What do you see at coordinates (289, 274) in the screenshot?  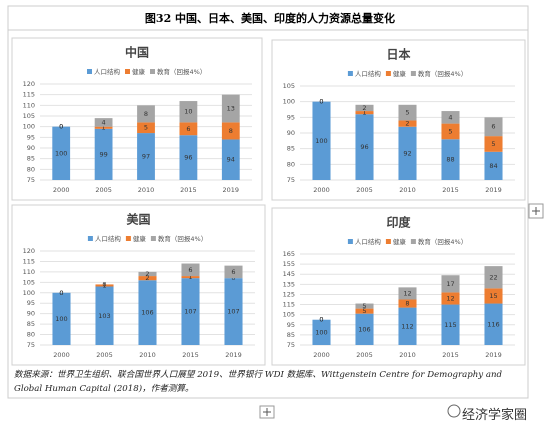 I see `y-tick-label: 145` at bounding box center [289, 274].